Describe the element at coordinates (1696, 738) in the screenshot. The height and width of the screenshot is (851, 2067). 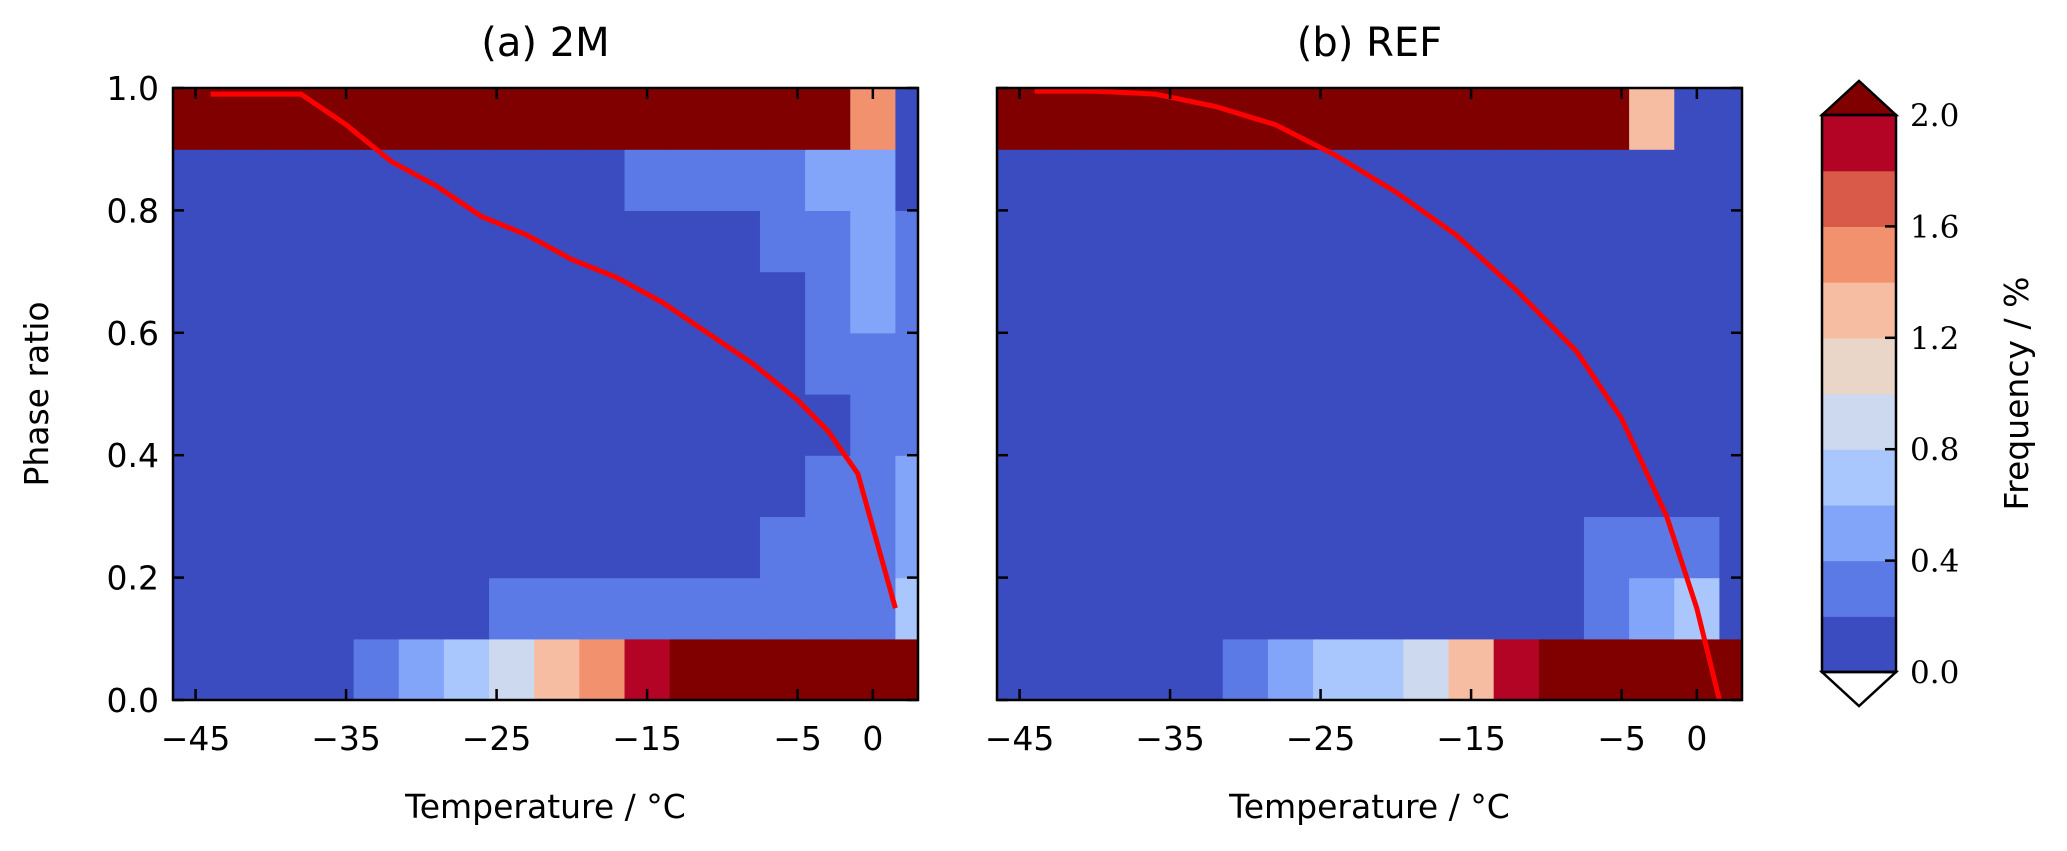
I see `x-tick-label: 0` at that location.